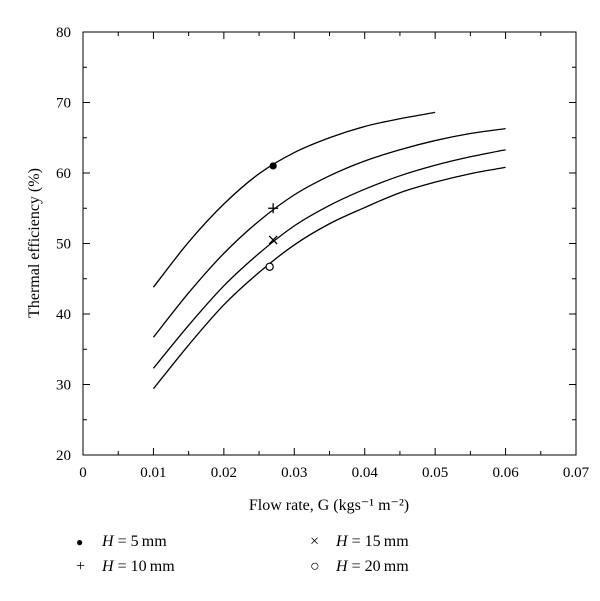 This screenshot has height=601, width=600. What do you see at coordinates (81, 566) in the screenshot?
I see `plus-icon: +` at bounding box center [81, 566].